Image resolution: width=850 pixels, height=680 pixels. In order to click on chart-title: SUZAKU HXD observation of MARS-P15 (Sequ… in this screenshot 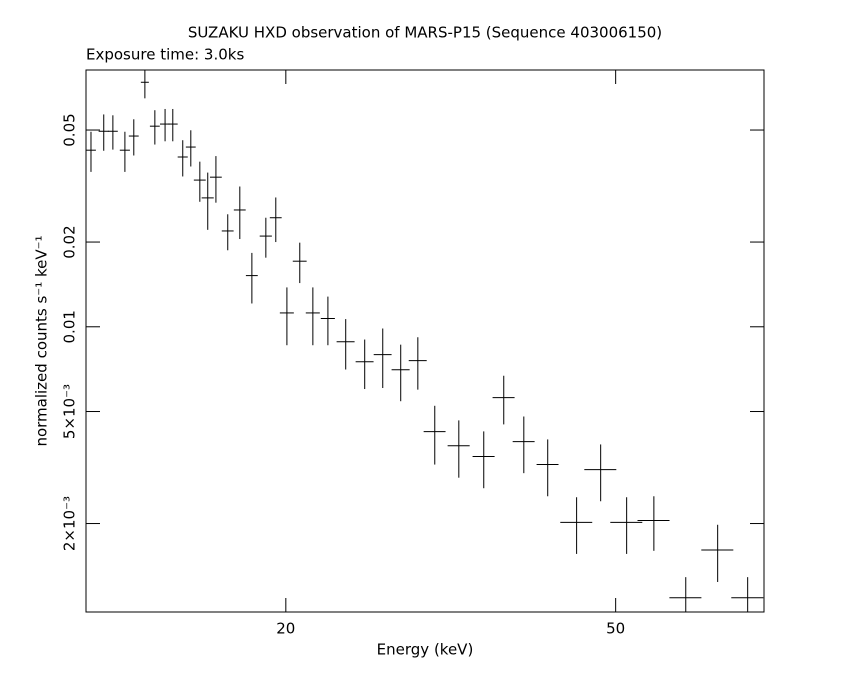, I will do `click(425, 33)`.